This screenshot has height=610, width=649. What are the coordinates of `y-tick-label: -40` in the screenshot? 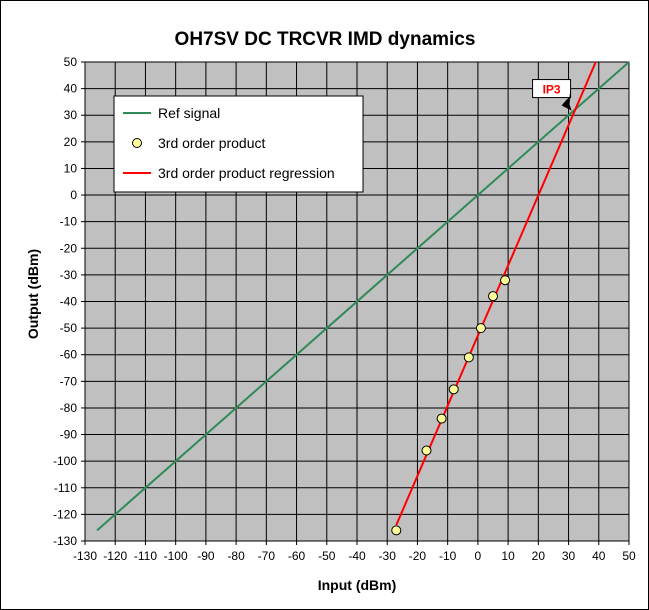 It's located at (69, 302).